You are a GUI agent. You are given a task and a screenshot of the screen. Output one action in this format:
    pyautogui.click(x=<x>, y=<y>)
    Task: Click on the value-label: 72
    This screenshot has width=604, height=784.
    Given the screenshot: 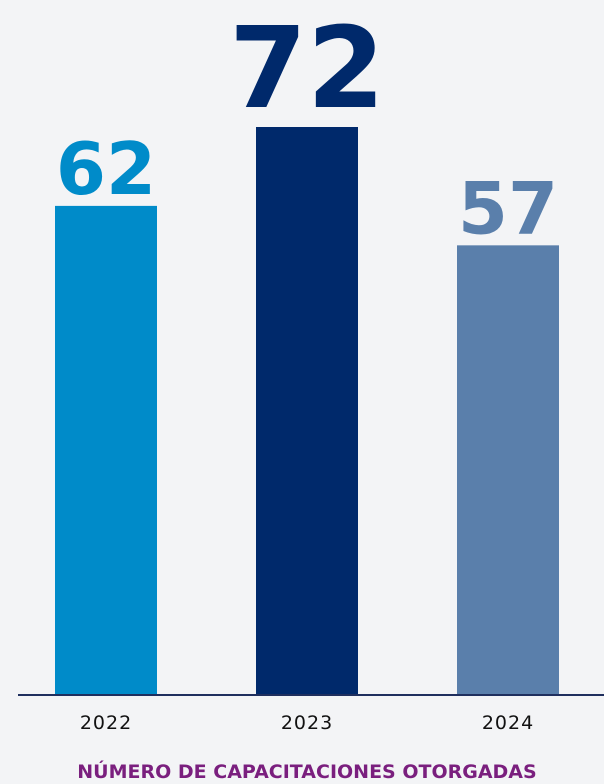 What is the action you would take?
    pyautogui.click(x=307, y=69)
    